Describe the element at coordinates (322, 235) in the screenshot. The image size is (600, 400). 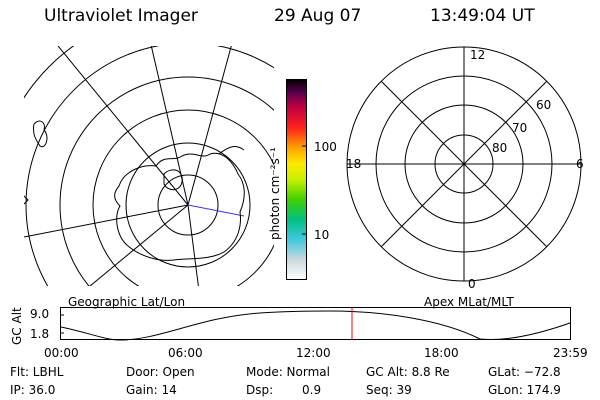
I see `colorbar-tick-10: 10` at that location.